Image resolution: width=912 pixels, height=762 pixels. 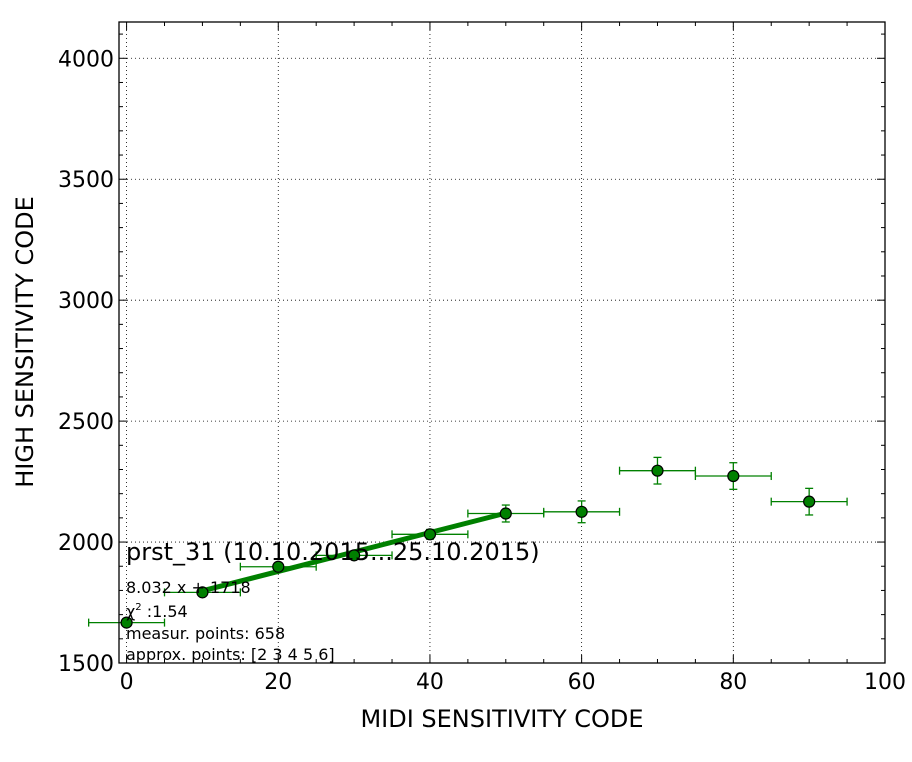 I want to click on x-tick-label: 20, so click(x=278, y=682).